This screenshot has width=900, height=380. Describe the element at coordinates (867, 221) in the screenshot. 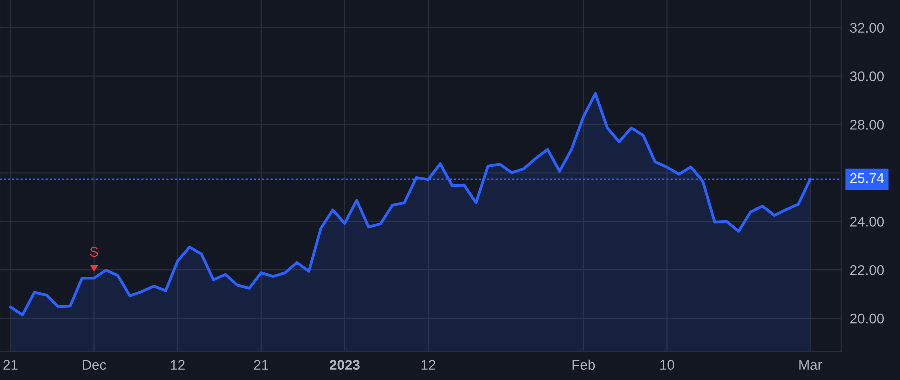

I see `y-tick-label: 24.00` at that location.